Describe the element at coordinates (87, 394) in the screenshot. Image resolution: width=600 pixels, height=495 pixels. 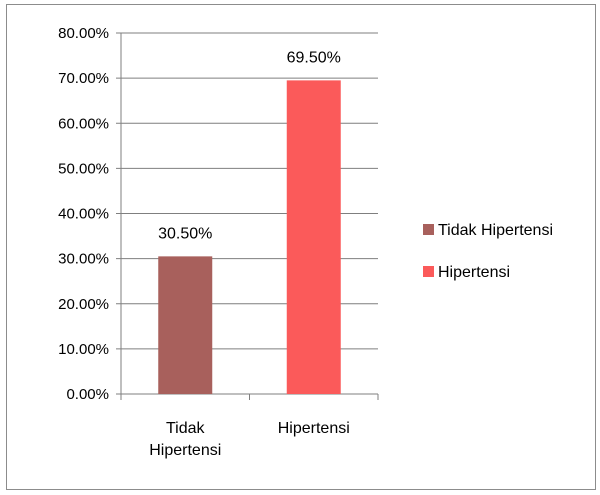
I see `y-tick-label-0: 0.00%` at that location.